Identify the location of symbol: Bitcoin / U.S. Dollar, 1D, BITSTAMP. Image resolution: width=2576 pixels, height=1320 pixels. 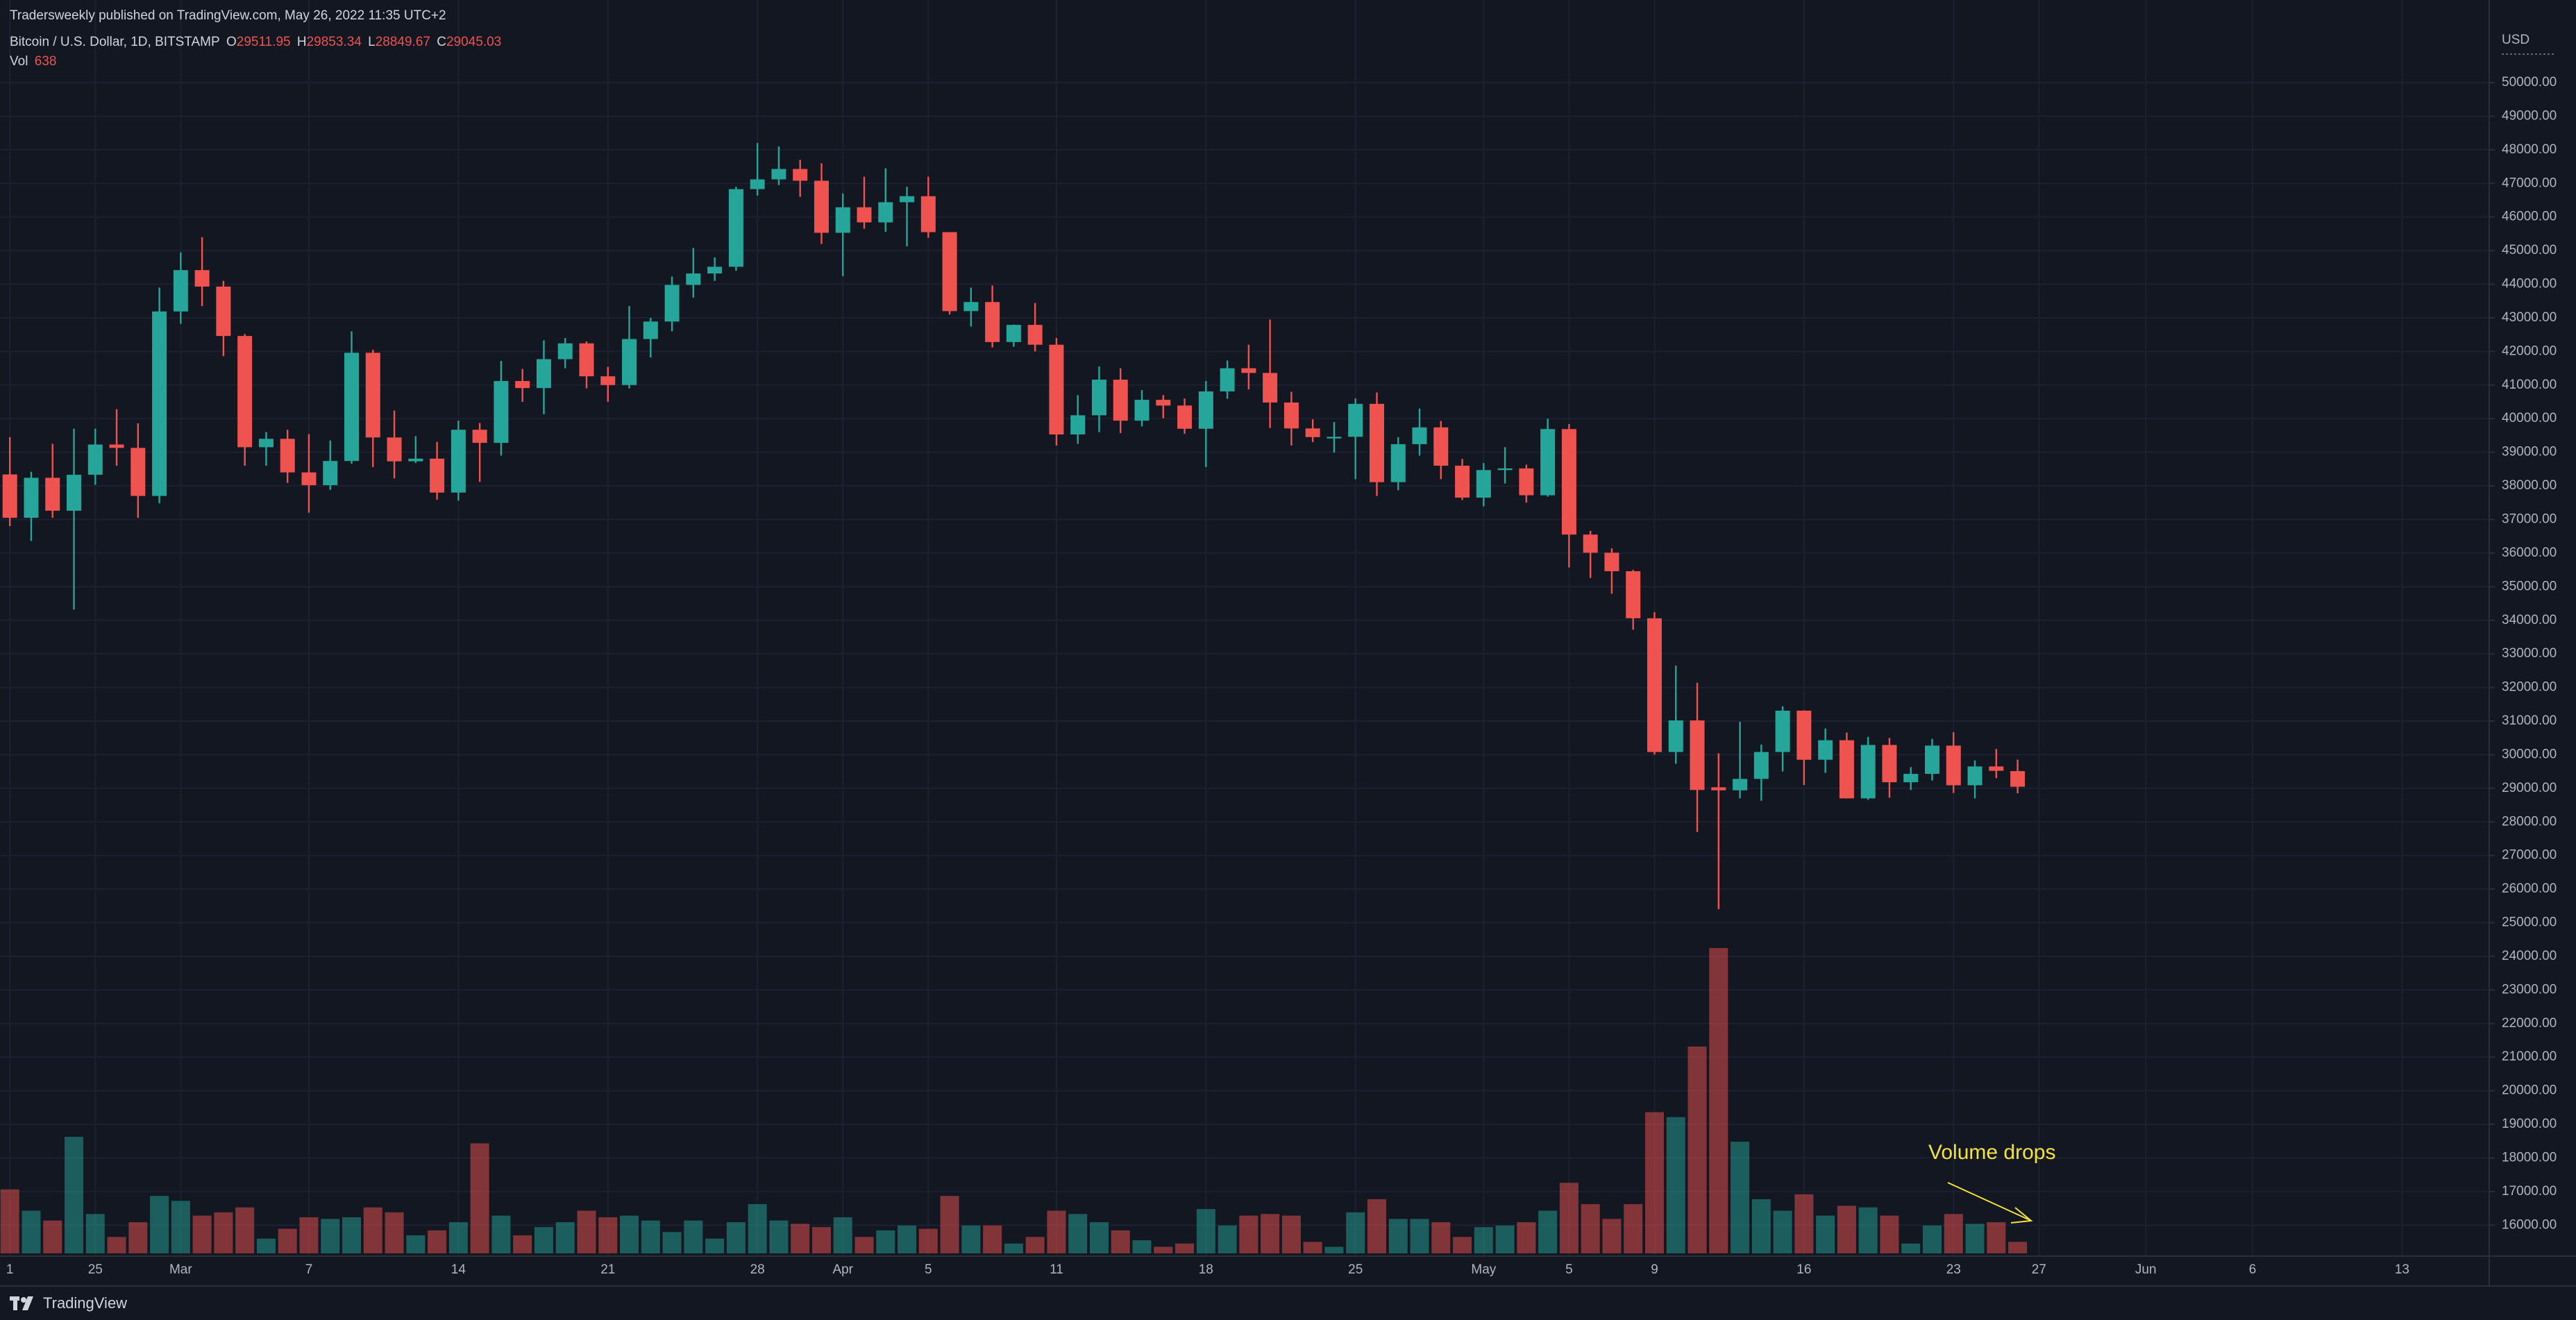
(115, 42).